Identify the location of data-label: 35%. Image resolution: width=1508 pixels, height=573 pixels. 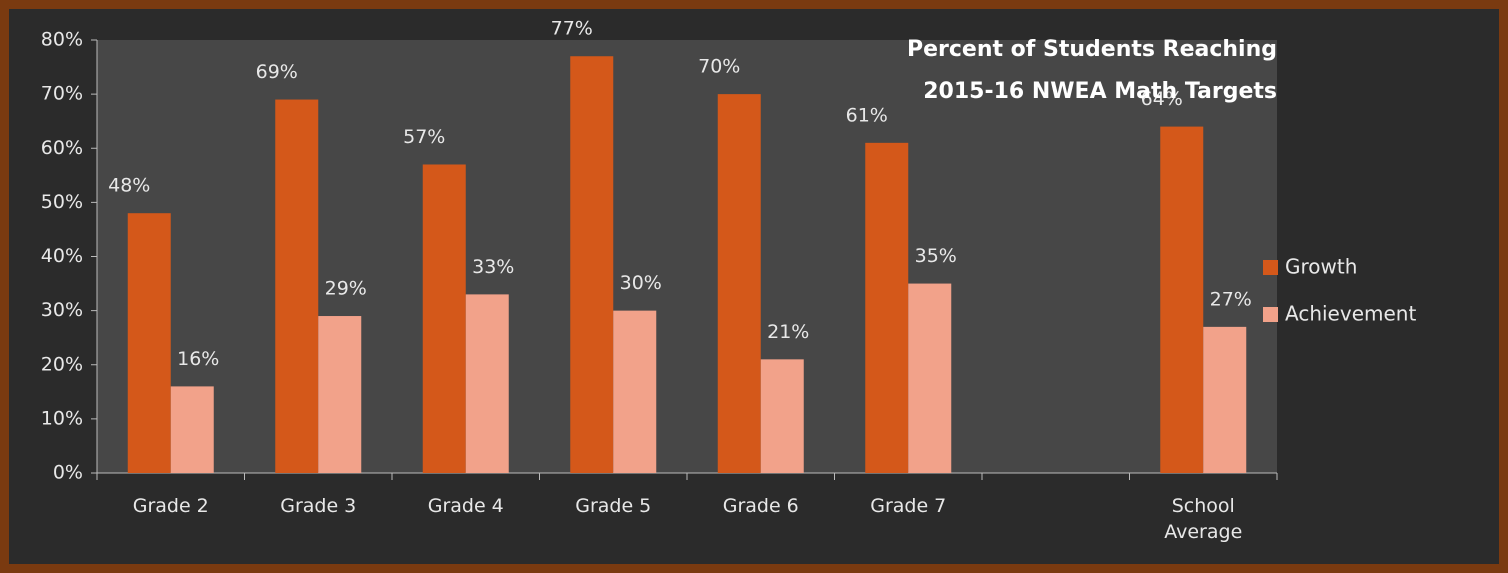
(936, 256).